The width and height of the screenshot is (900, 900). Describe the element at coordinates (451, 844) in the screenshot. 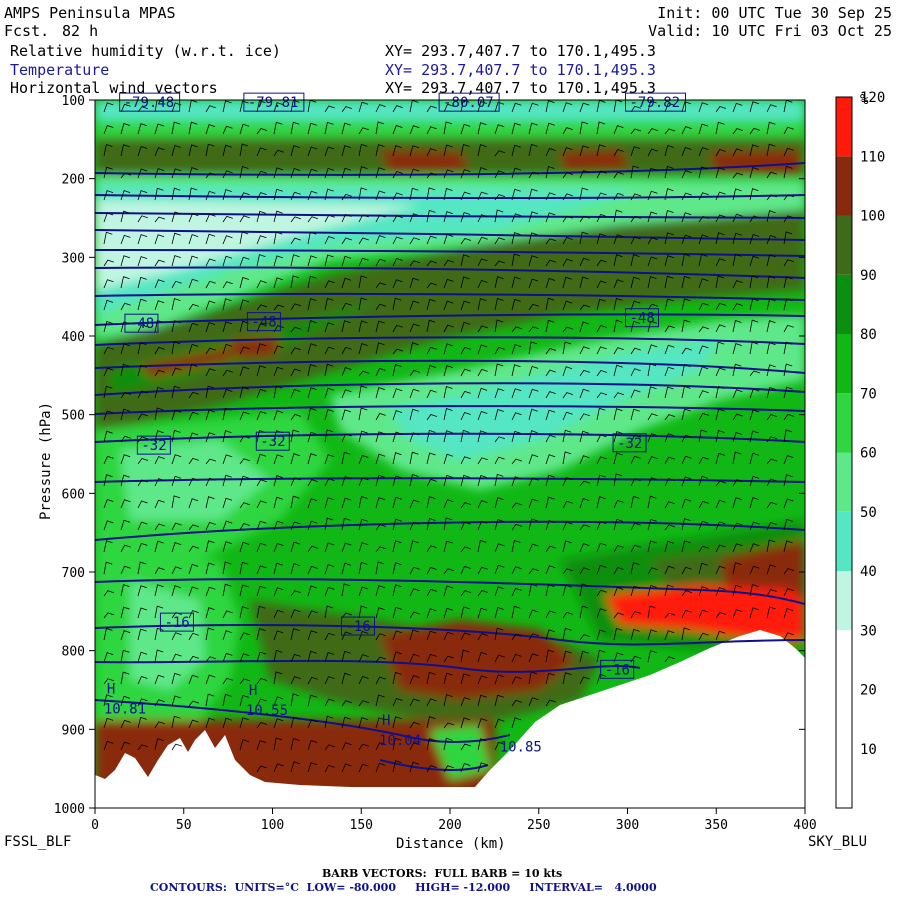

I see `x-axis-title: Distance (km)` at that location.